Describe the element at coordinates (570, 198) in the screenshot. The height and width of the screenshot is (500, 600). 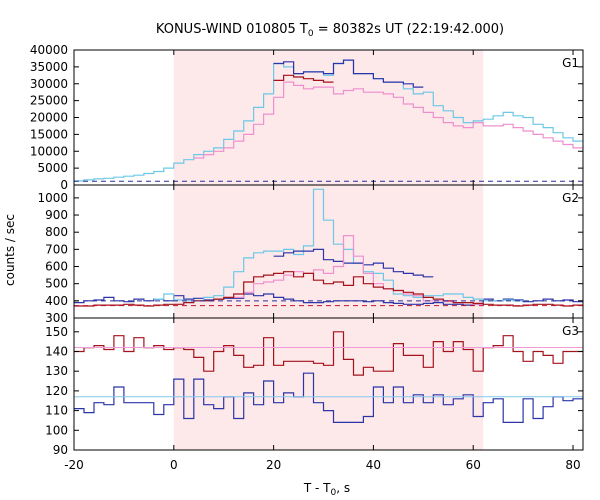
I see `panel-label: G2` at that location.